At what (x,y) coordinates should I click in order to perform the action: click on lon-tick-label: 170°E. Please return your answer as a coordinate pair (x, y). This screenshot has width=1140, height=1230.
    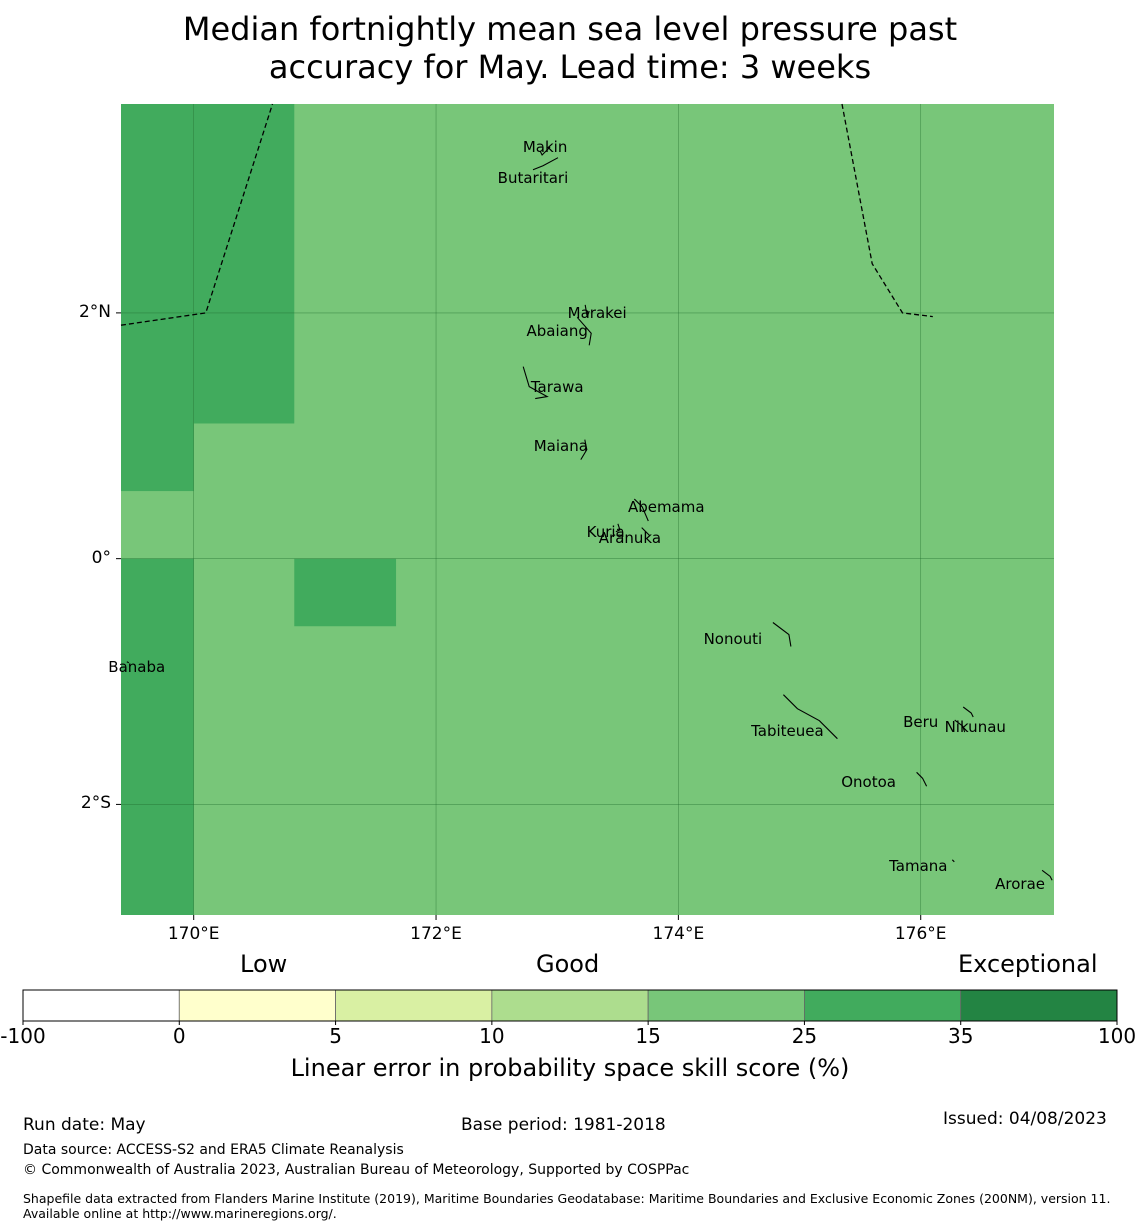
    Looking at the image, I should click on (193, 934).